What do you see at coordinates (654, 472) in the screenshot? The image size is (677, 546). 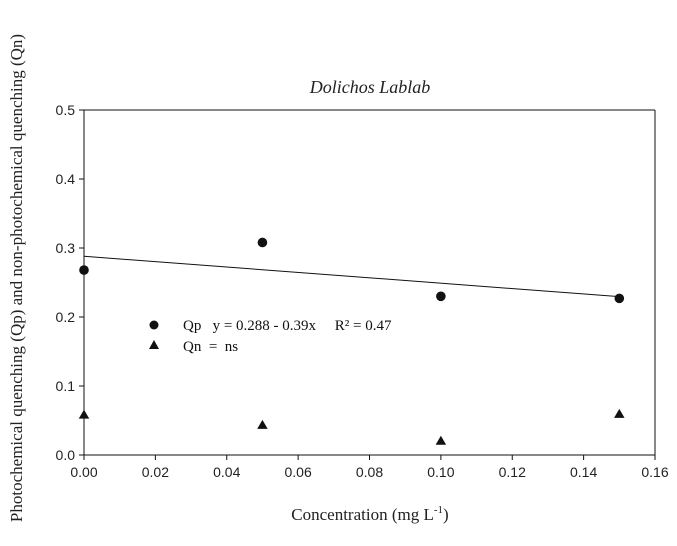 I see `x-tick-label: 0.16` at bounding box center [654, 472].